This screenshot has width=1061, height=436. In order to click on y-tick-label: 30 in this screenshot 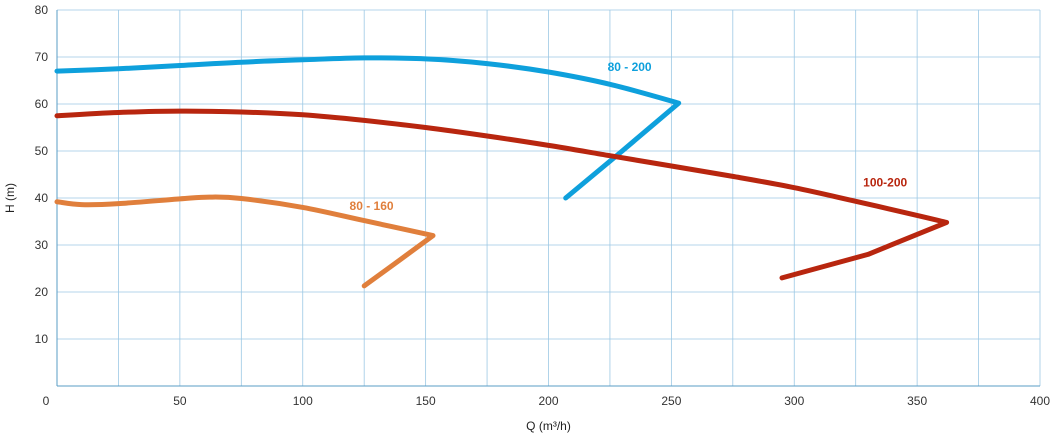, I will do `click(42, 245)`.